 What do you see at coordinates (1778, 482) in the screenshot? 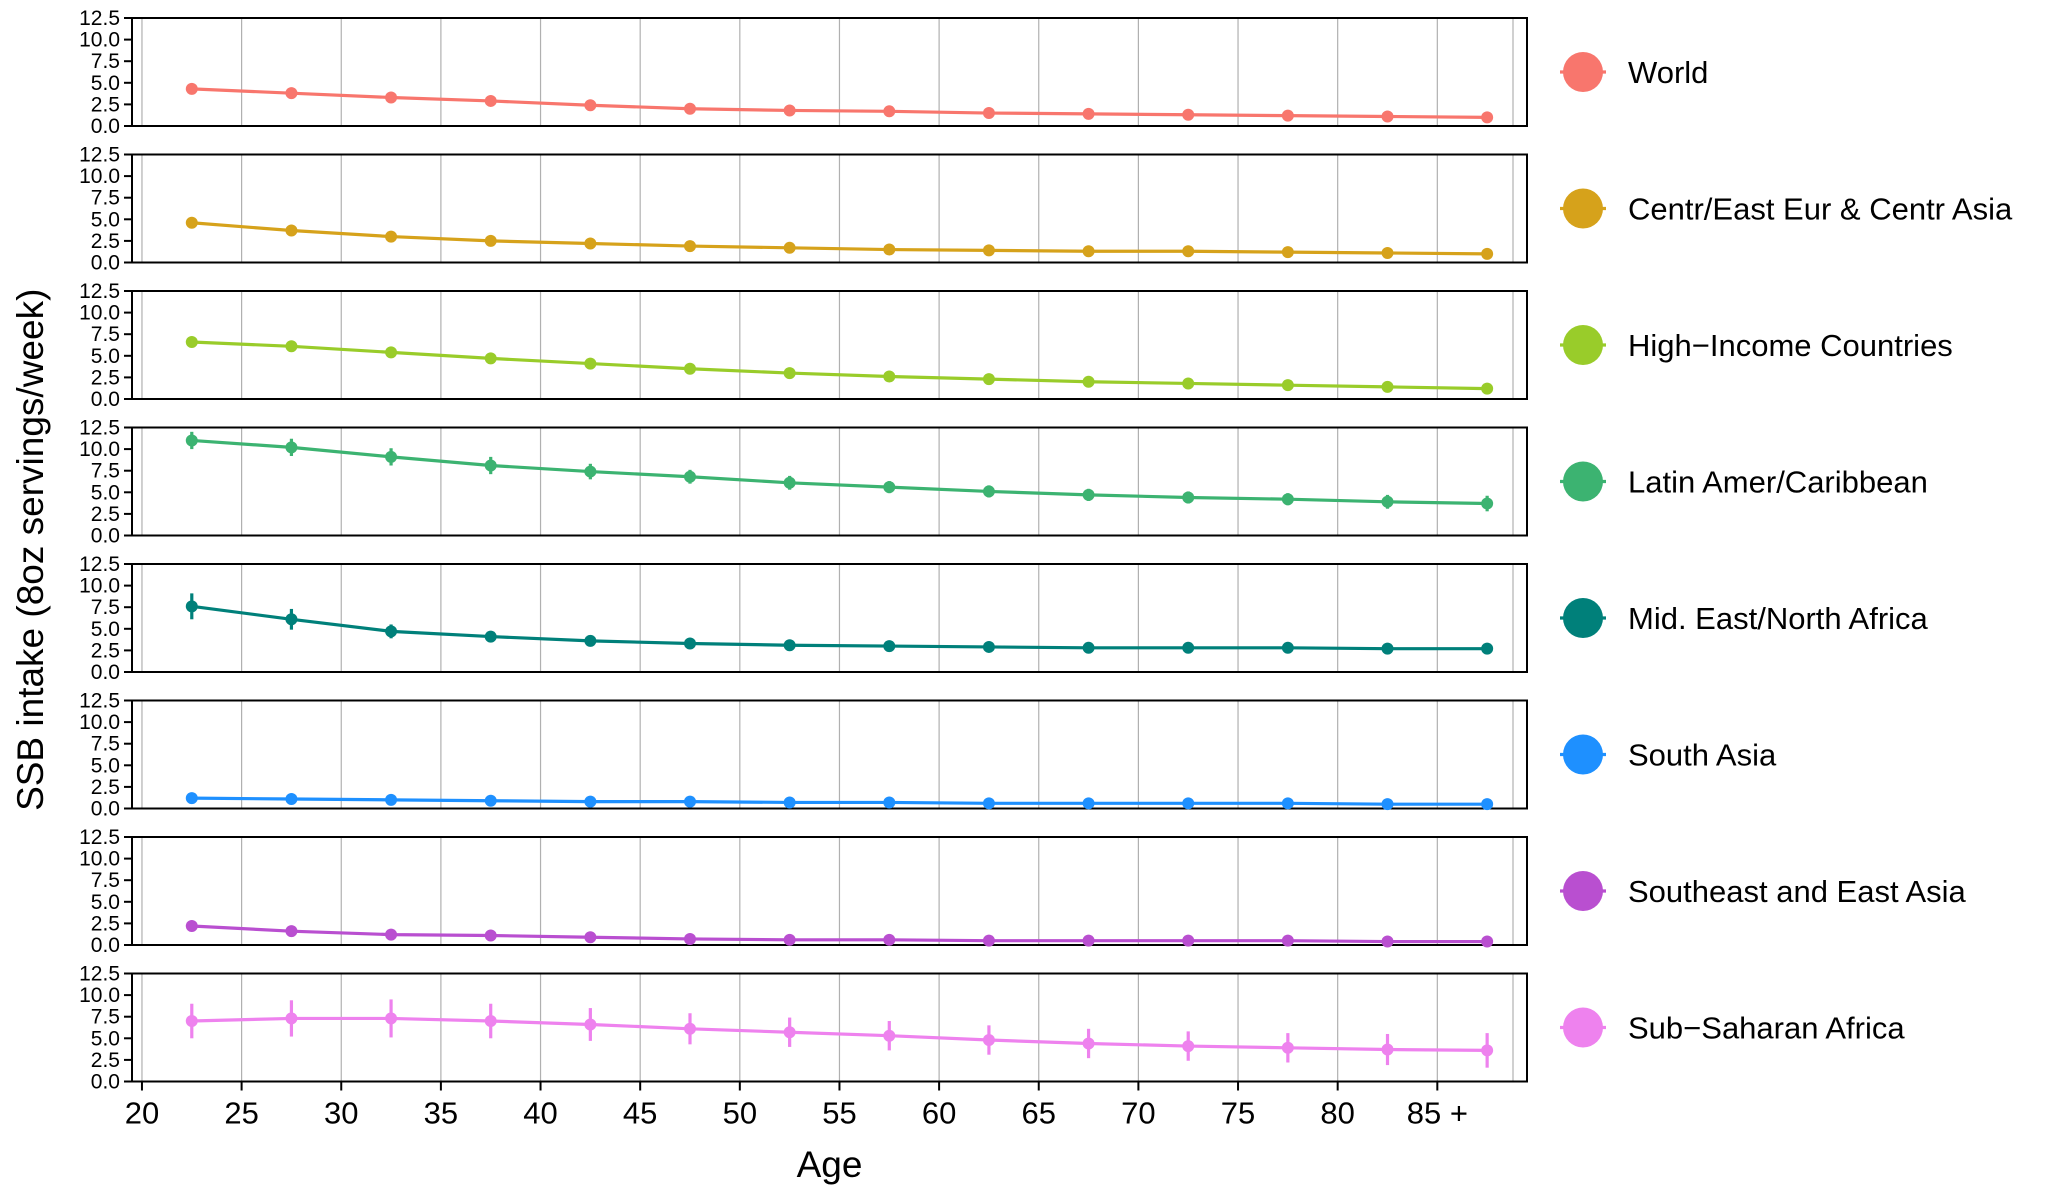
I see `legend-label: Latin Amer/Caribbean` at bounding box center [1778, 482].